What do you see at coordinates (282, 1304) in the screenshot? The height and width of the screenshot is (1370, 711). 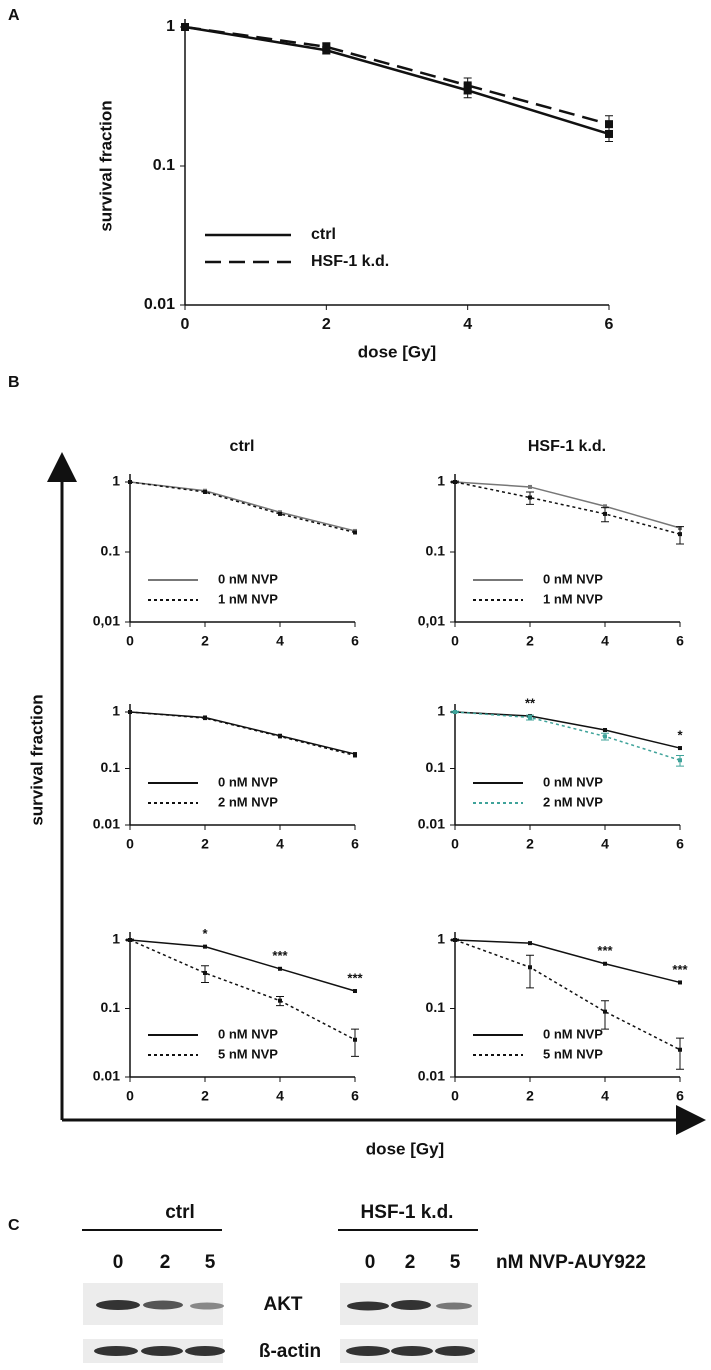 I see `protein-label: AKT` at bounding box center [282, 1304].